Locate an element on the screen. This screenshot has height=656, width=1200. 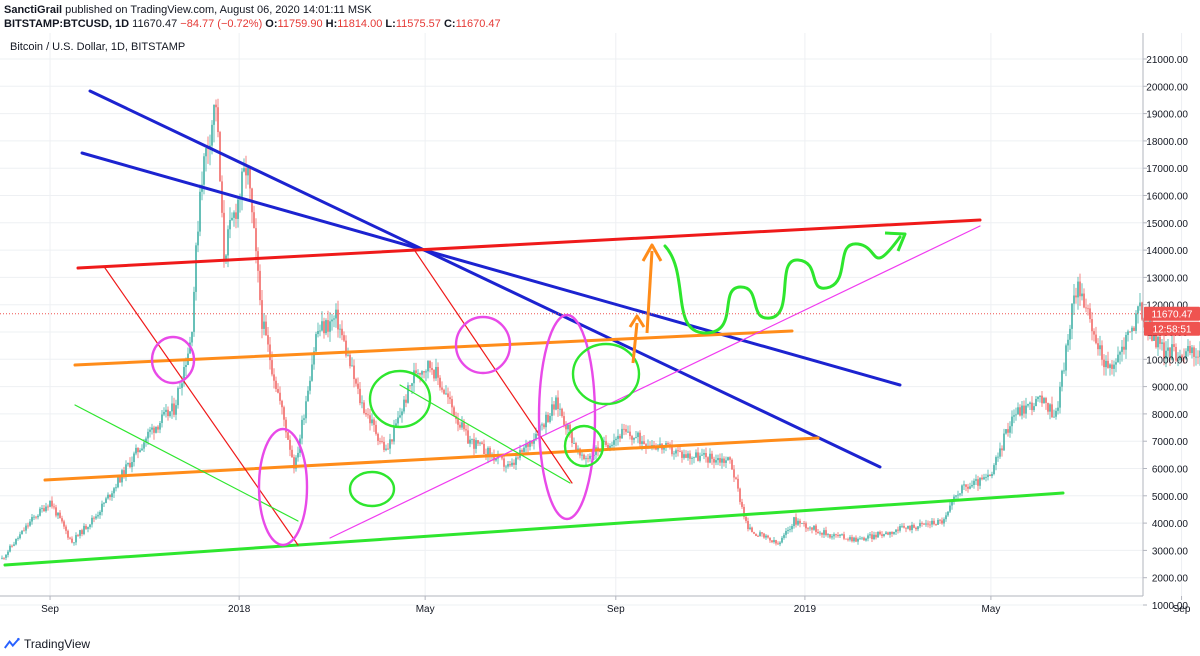
green-circle-2019-start is located at coordinates (372, 489).